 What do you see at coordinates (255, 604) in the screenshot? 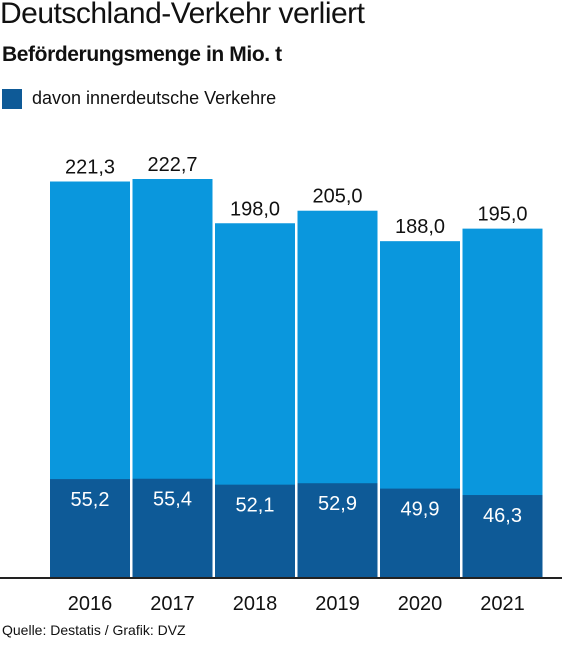
I see `x-tick-label-2018: 2018` at bounding box center [255, 604].